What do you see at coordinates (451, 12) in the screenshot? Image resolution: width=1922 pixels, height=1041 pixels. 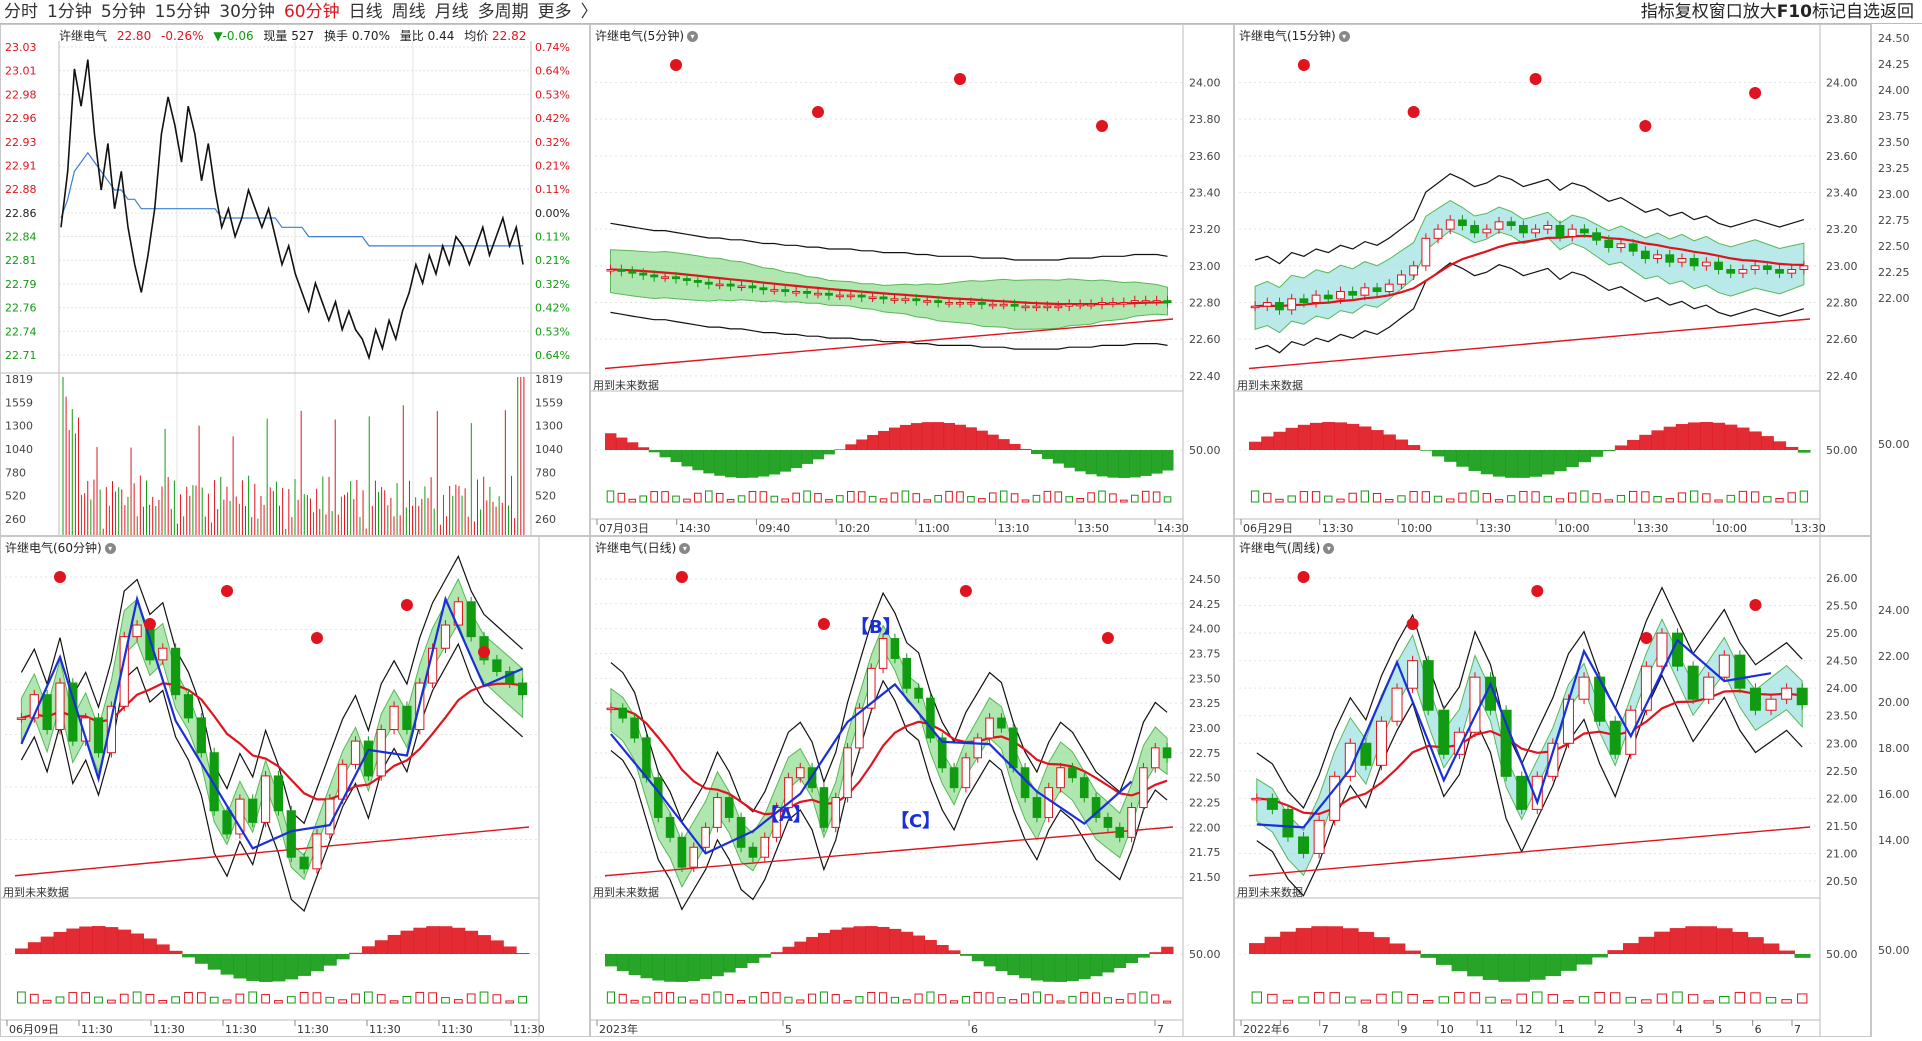 I see `period-tab-8: 月线` at bounding box center [451, 12].